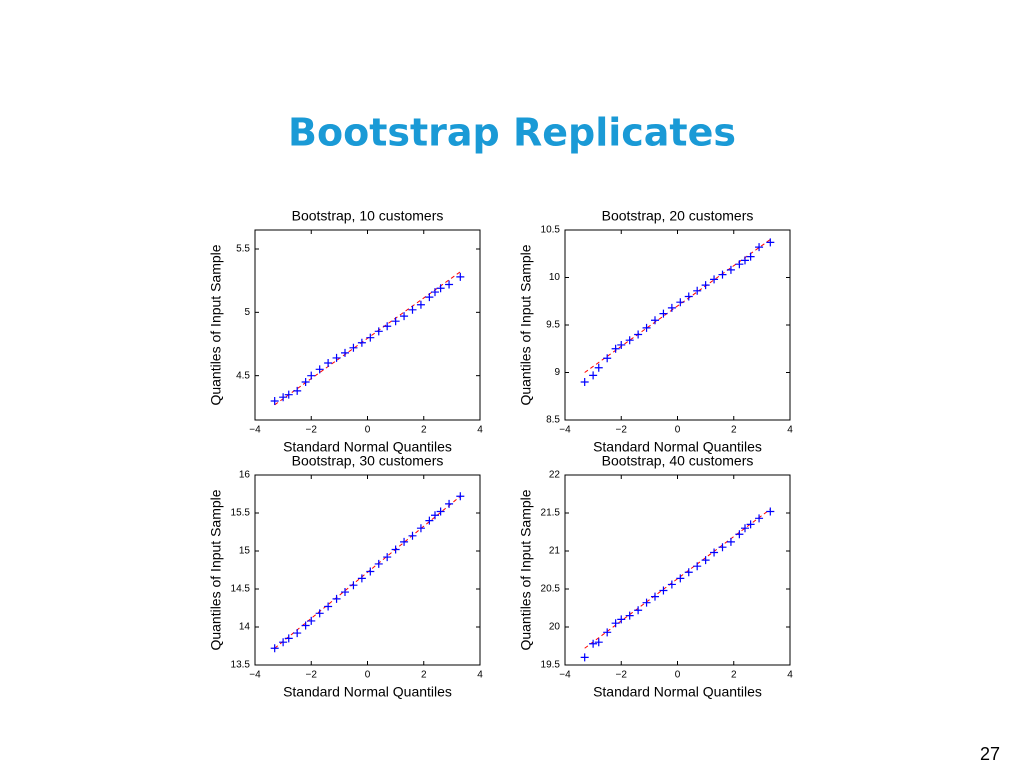  I want to click on y-tick-label: 5.5, so click(243, 249).